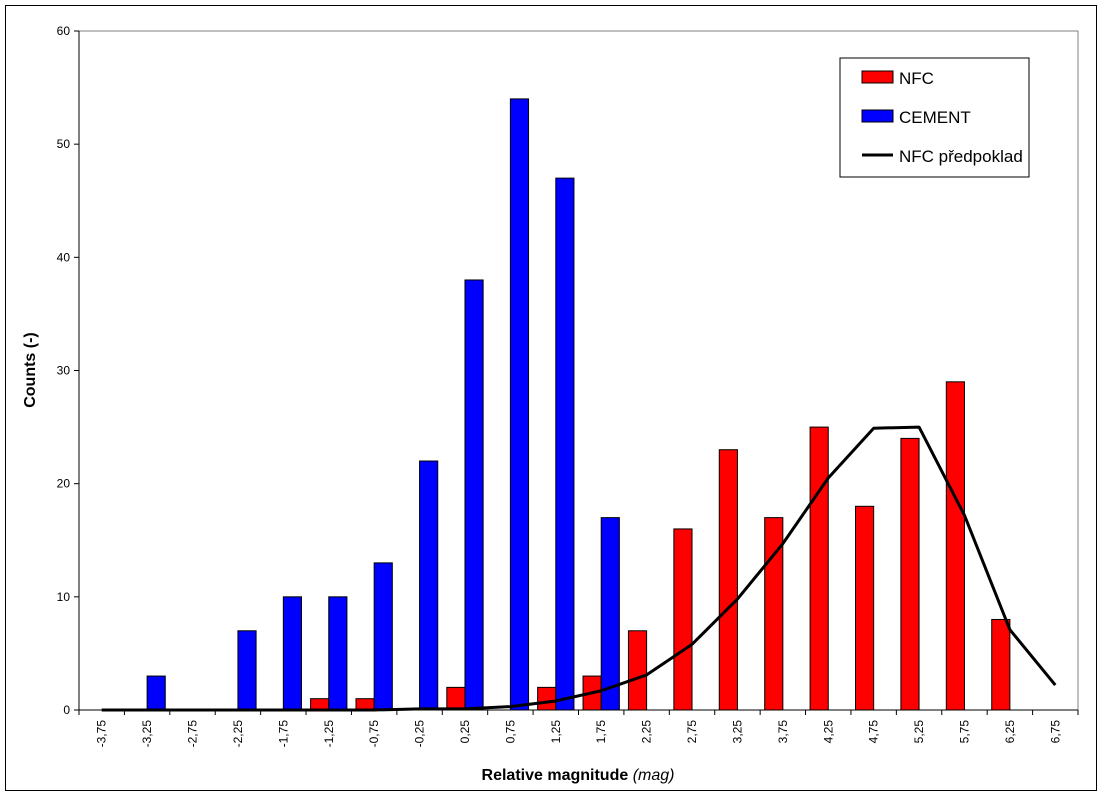 The height and width of the screenshot is (798, 1104). Describe the element at coordinates (828, 732) in the screenshot. I see `x-tick-label-16: 4,25` at that location.